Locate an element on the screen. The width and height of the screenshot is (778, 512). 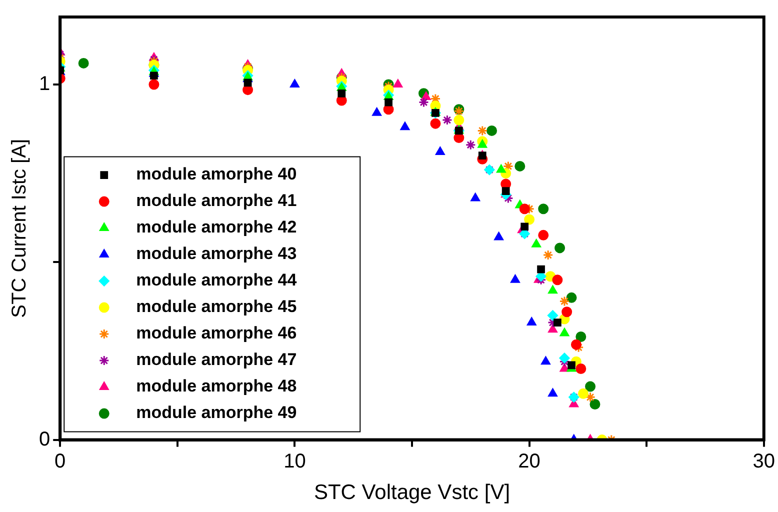
legend-label: module amorphe 46 is located at coordinates (216, 333).